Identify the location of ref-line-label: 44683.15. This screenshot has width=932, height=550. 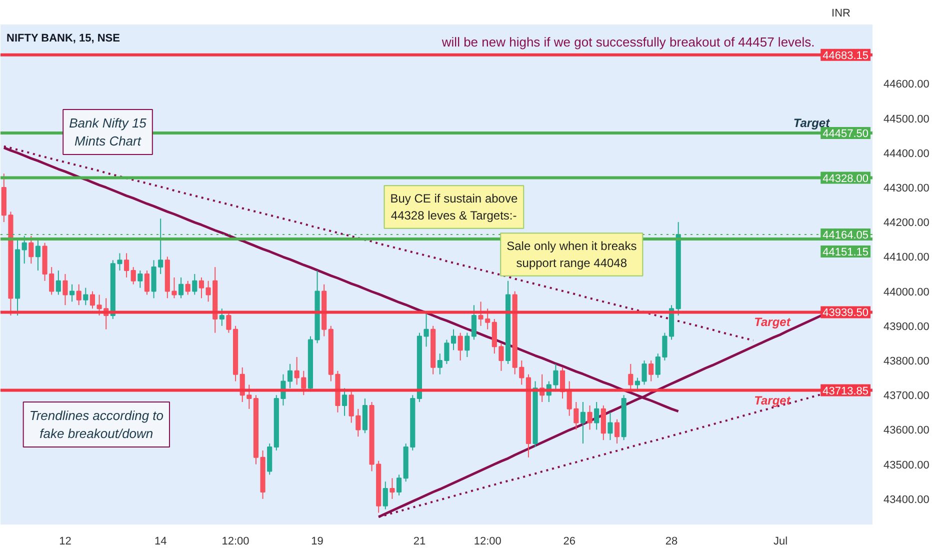
(845, 56).